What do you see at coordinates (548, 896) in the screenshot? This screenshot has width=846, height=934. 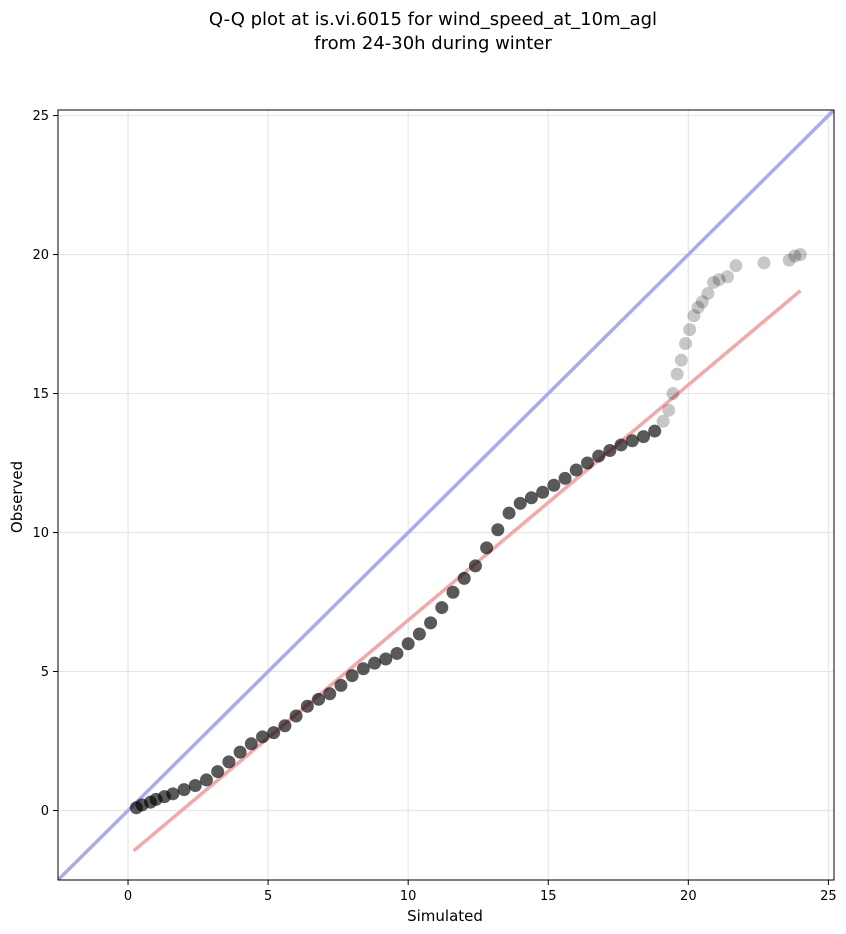 I see `x-tick-label: 15` at bounding box center [548, 896].